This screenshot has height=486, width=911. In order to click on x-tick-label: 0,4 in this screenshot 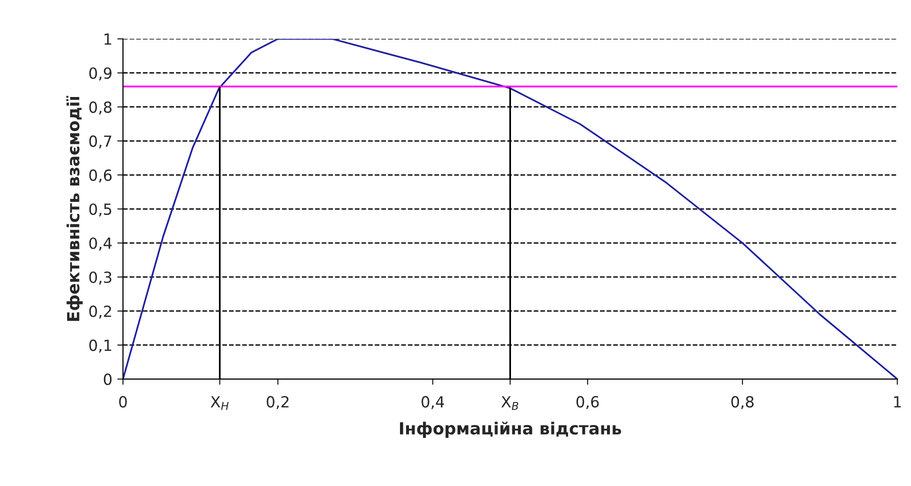, I will do `click(433, 403)`.